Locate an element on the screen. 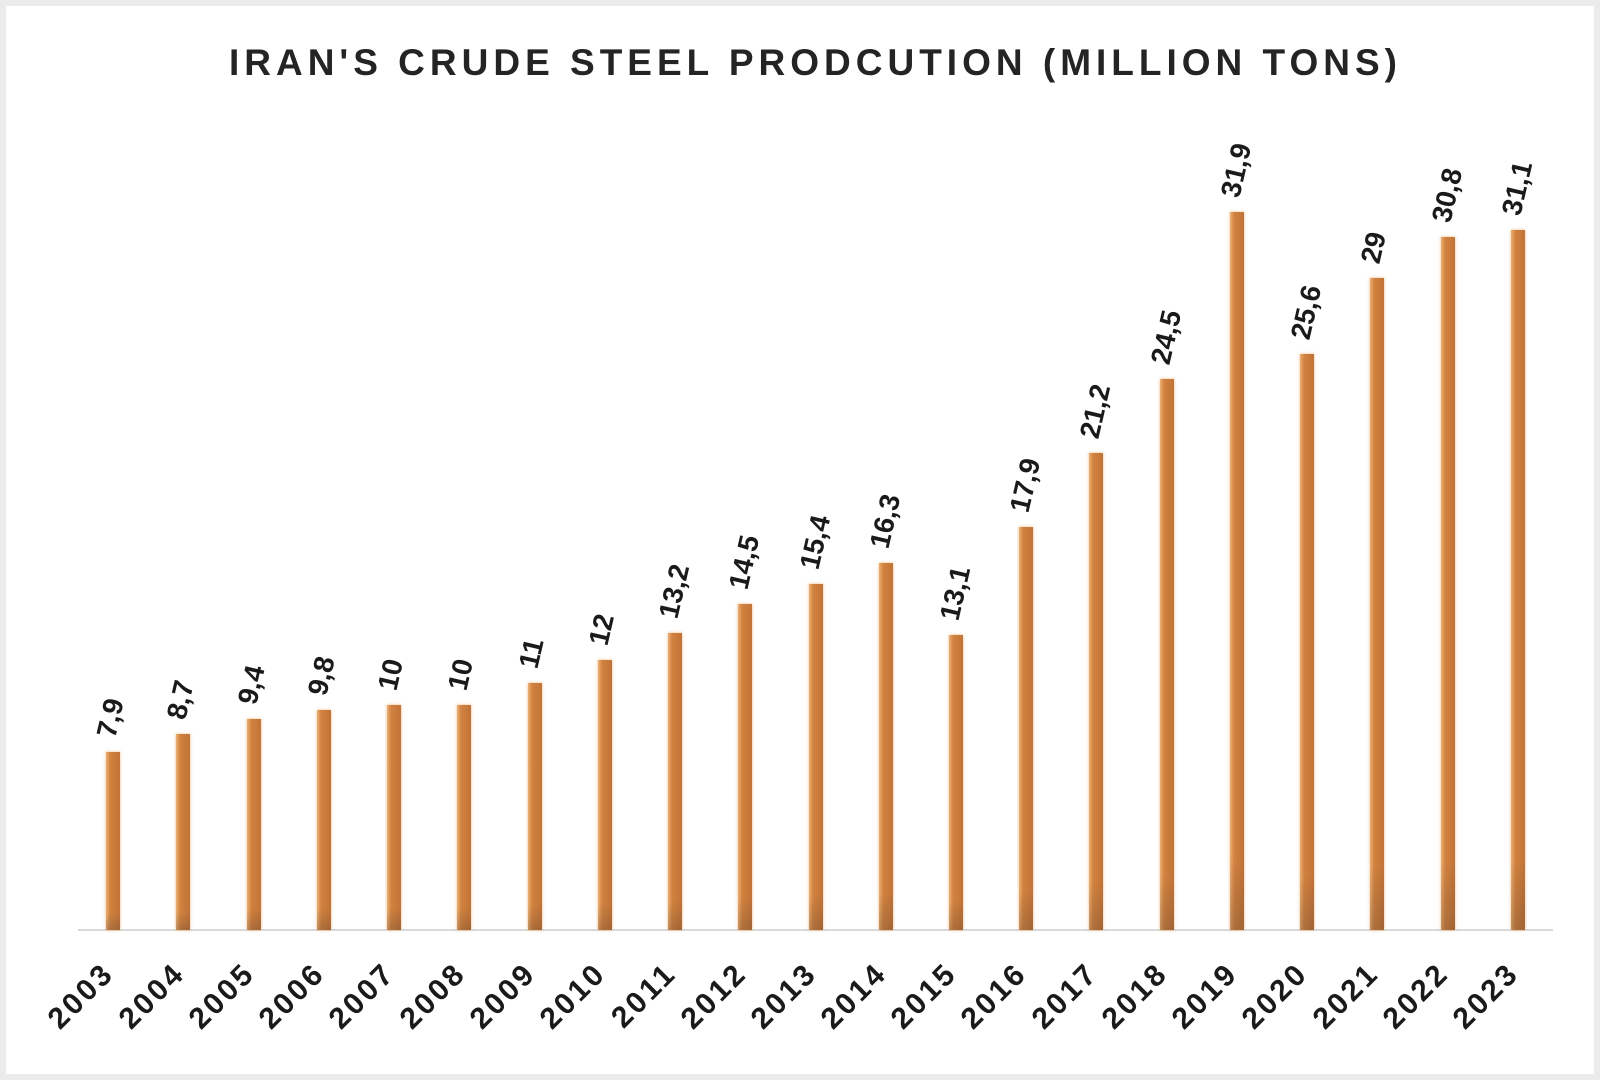  bar-2017 is located at coordinates (1096, 691).